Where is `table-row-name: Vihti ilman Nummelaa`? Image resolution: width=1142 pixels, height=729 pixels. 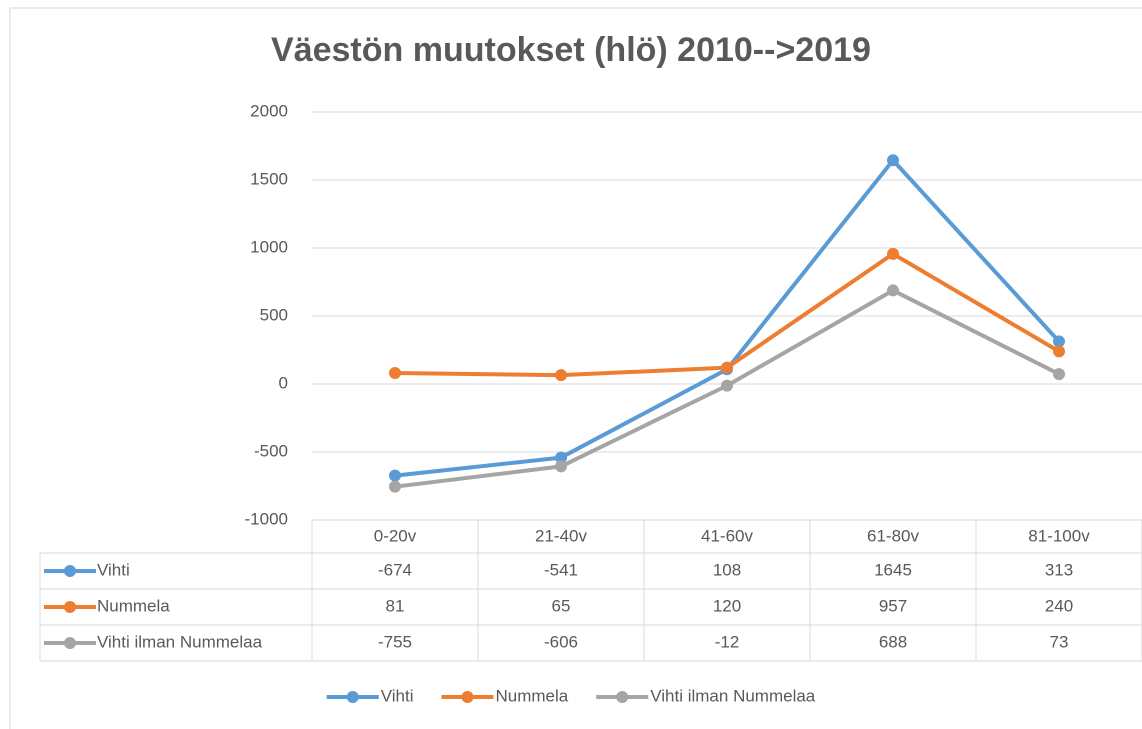 table-row-name: Vihti ilman Nummelaa is located at coordinates (180, 641).